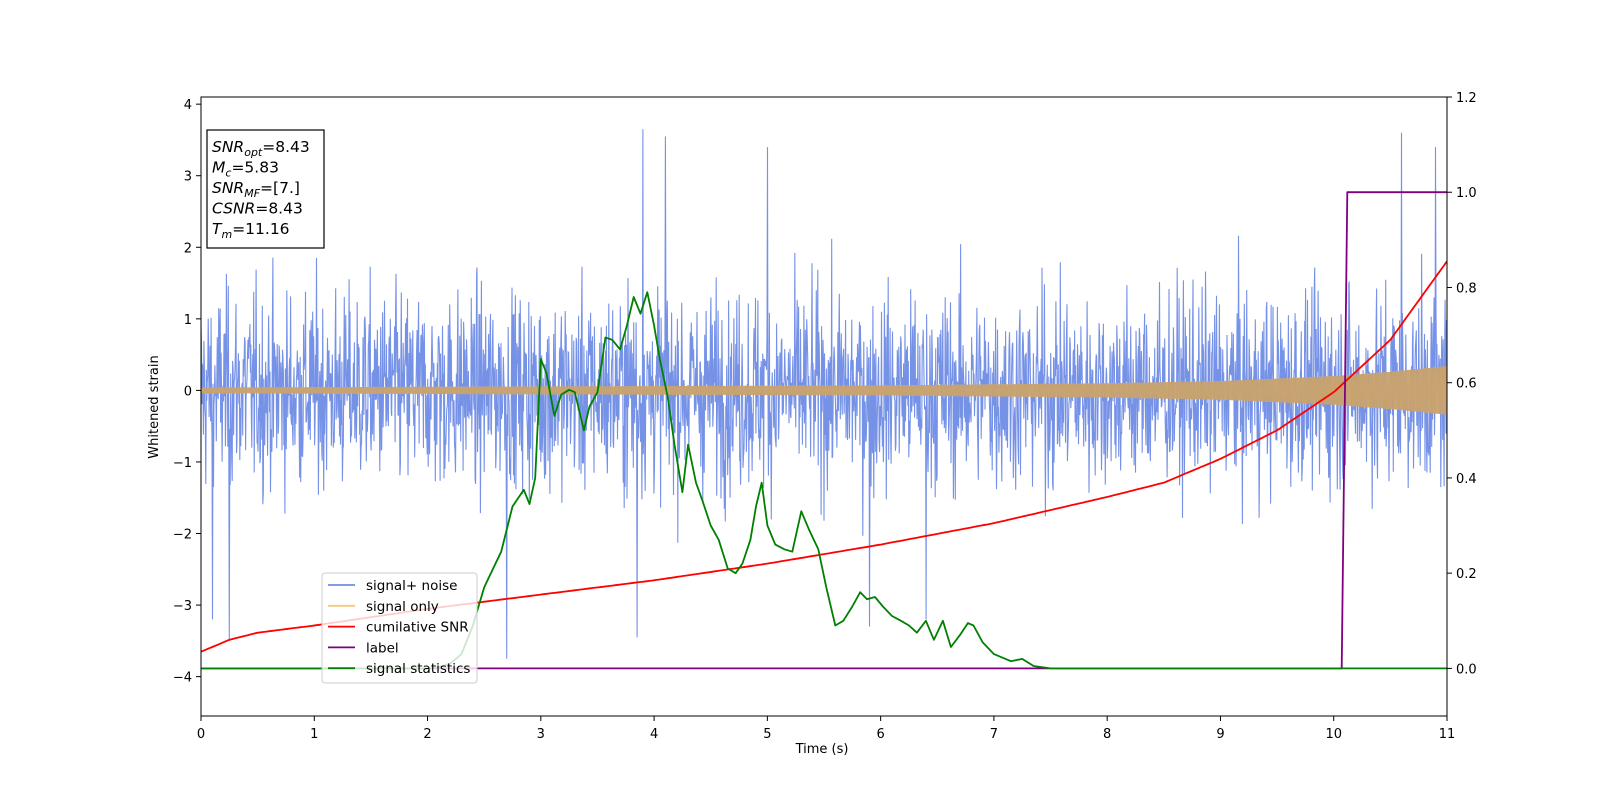  Describe the element at coordinates (767, 734) in the screenshot. I see `x-tick-label: 5` at that location.